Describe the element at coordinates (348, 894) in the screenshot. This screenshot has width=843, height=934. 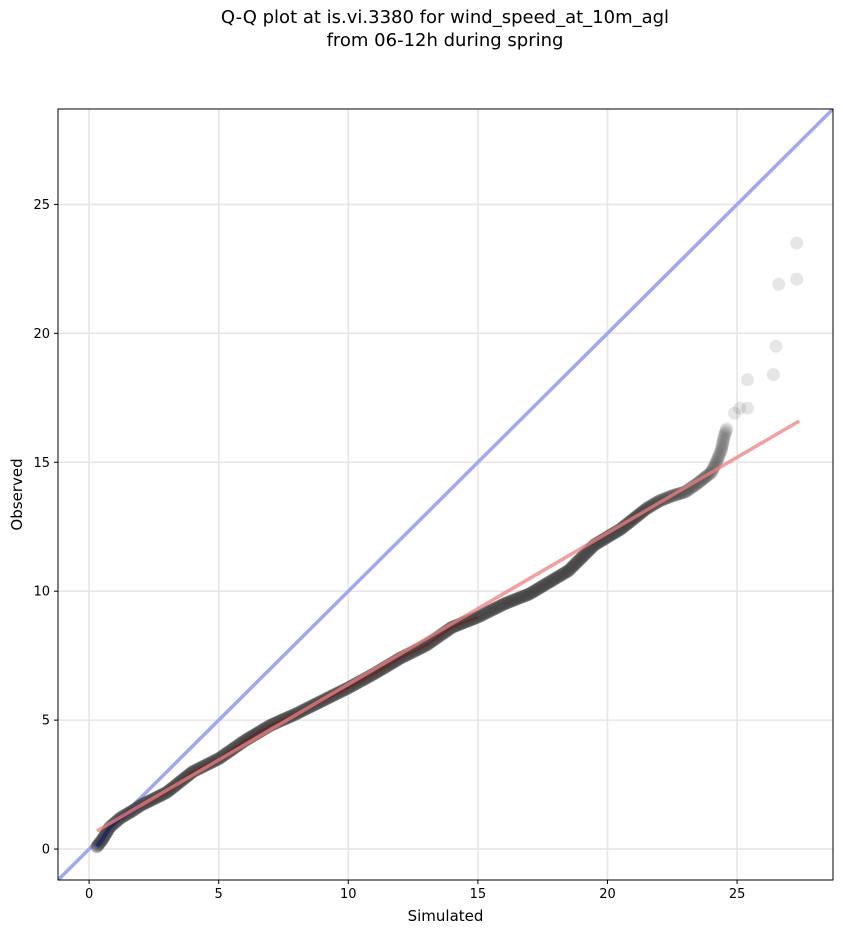
I see `x-tick-label: 10` at that location.